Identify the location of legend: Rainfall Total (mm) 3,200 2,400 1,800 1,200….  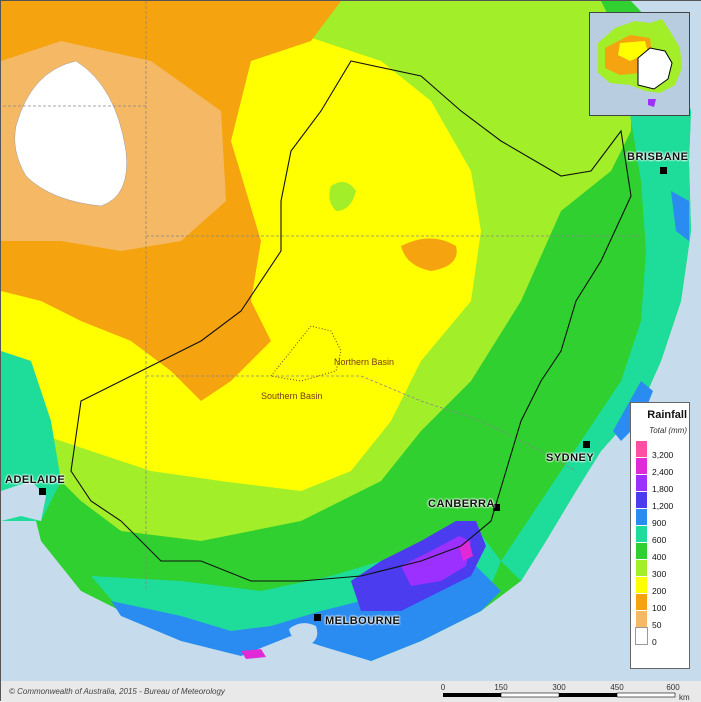
(660, 535).